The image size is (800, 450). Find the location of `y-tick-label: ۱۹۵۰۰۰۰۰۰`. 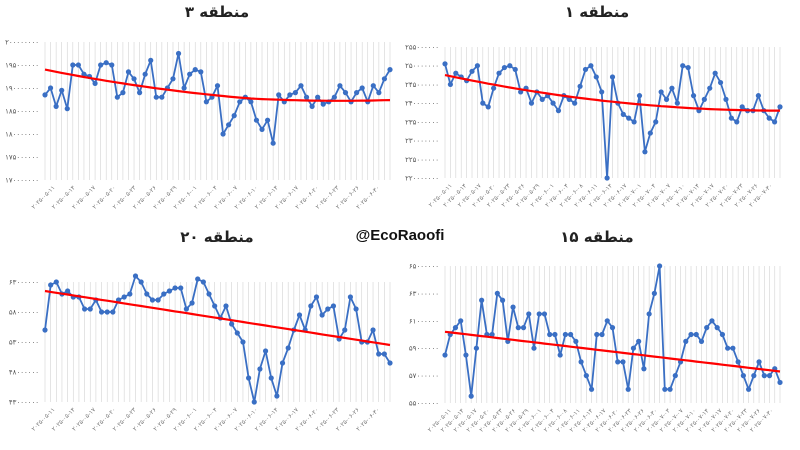

y-tick-label: ۱۹۵۰۰۰۰۰۰ is located at coordinates (22, 66).